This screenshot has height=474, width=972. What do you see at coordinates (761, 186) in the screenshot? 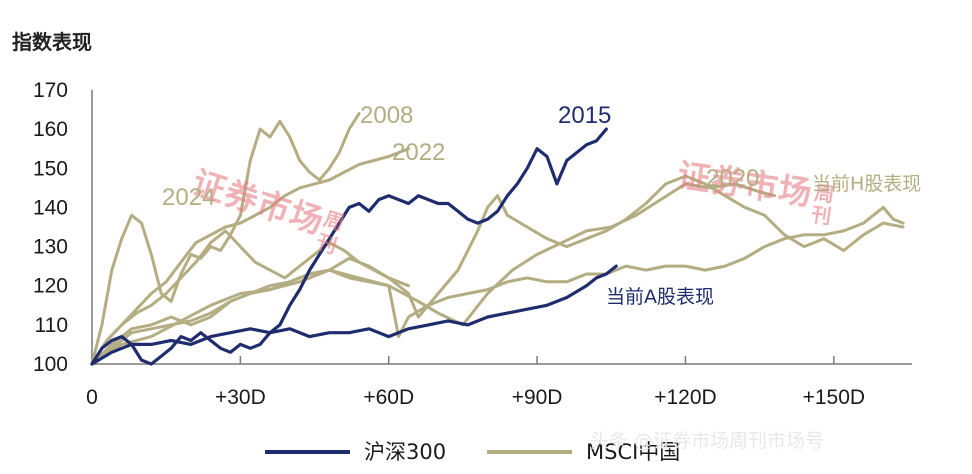
I see `svg-text: 市` at bounding box center [761, 186].